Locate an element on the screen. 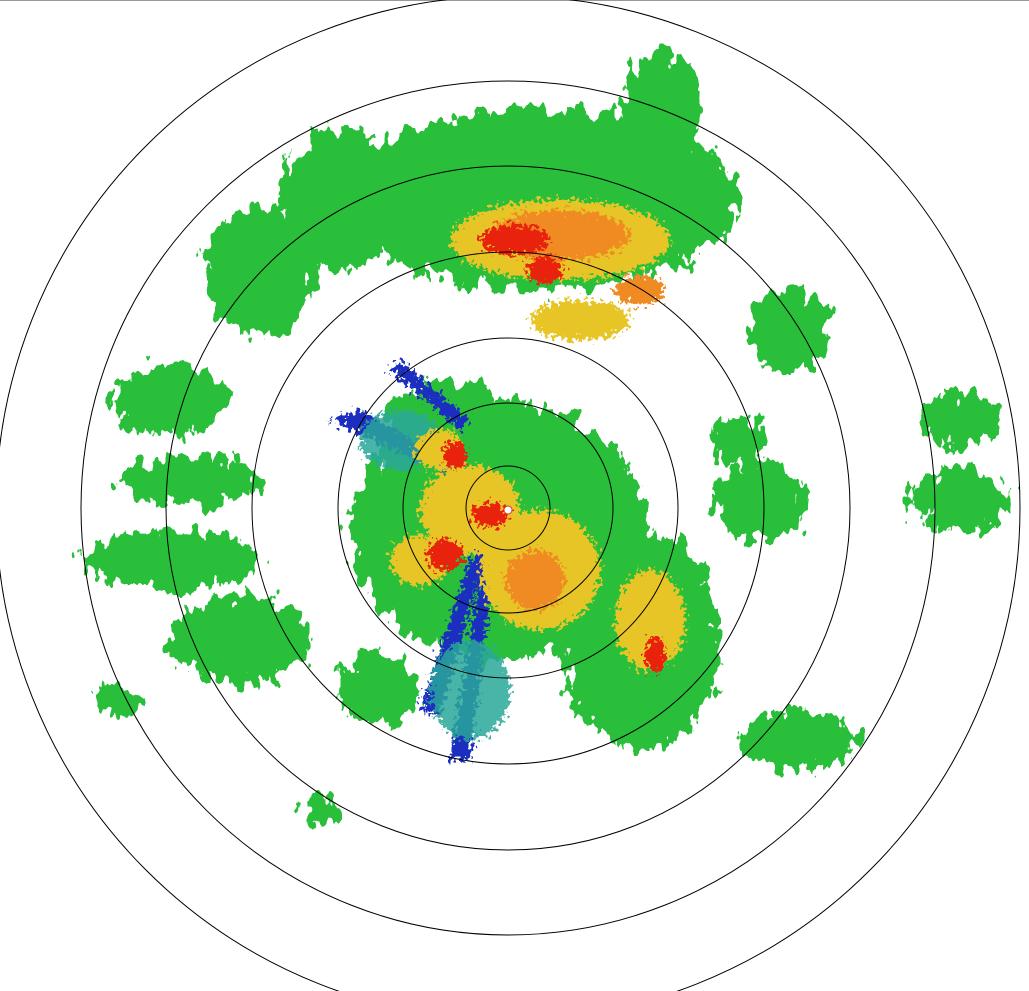 Image resolution: width=1029 pixels, height=991 pixels. echo-layer-red is located at coordinates (546, 449).